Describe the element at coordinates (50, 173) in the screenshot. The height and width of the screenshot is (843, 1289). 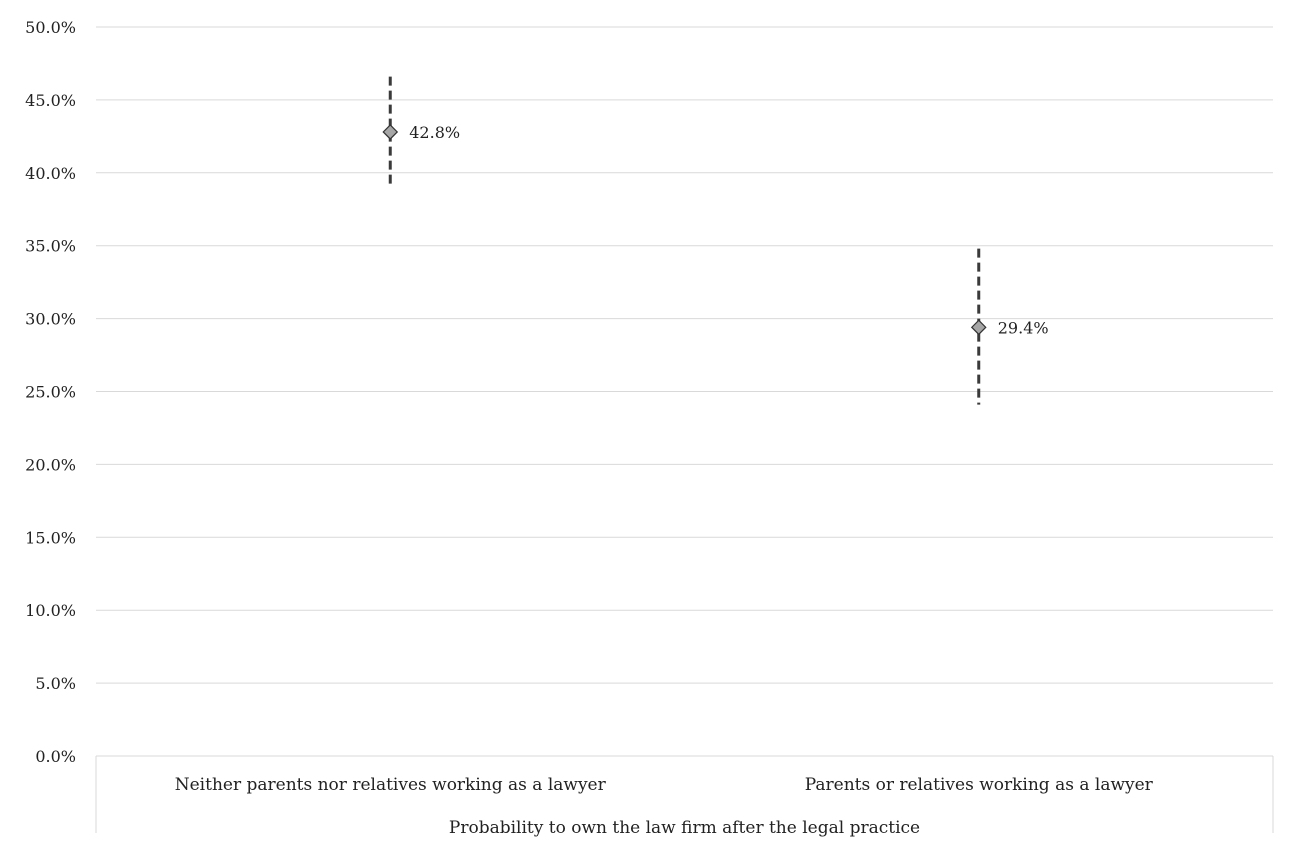
I see `y-tick-label: 40.0%` at that location.